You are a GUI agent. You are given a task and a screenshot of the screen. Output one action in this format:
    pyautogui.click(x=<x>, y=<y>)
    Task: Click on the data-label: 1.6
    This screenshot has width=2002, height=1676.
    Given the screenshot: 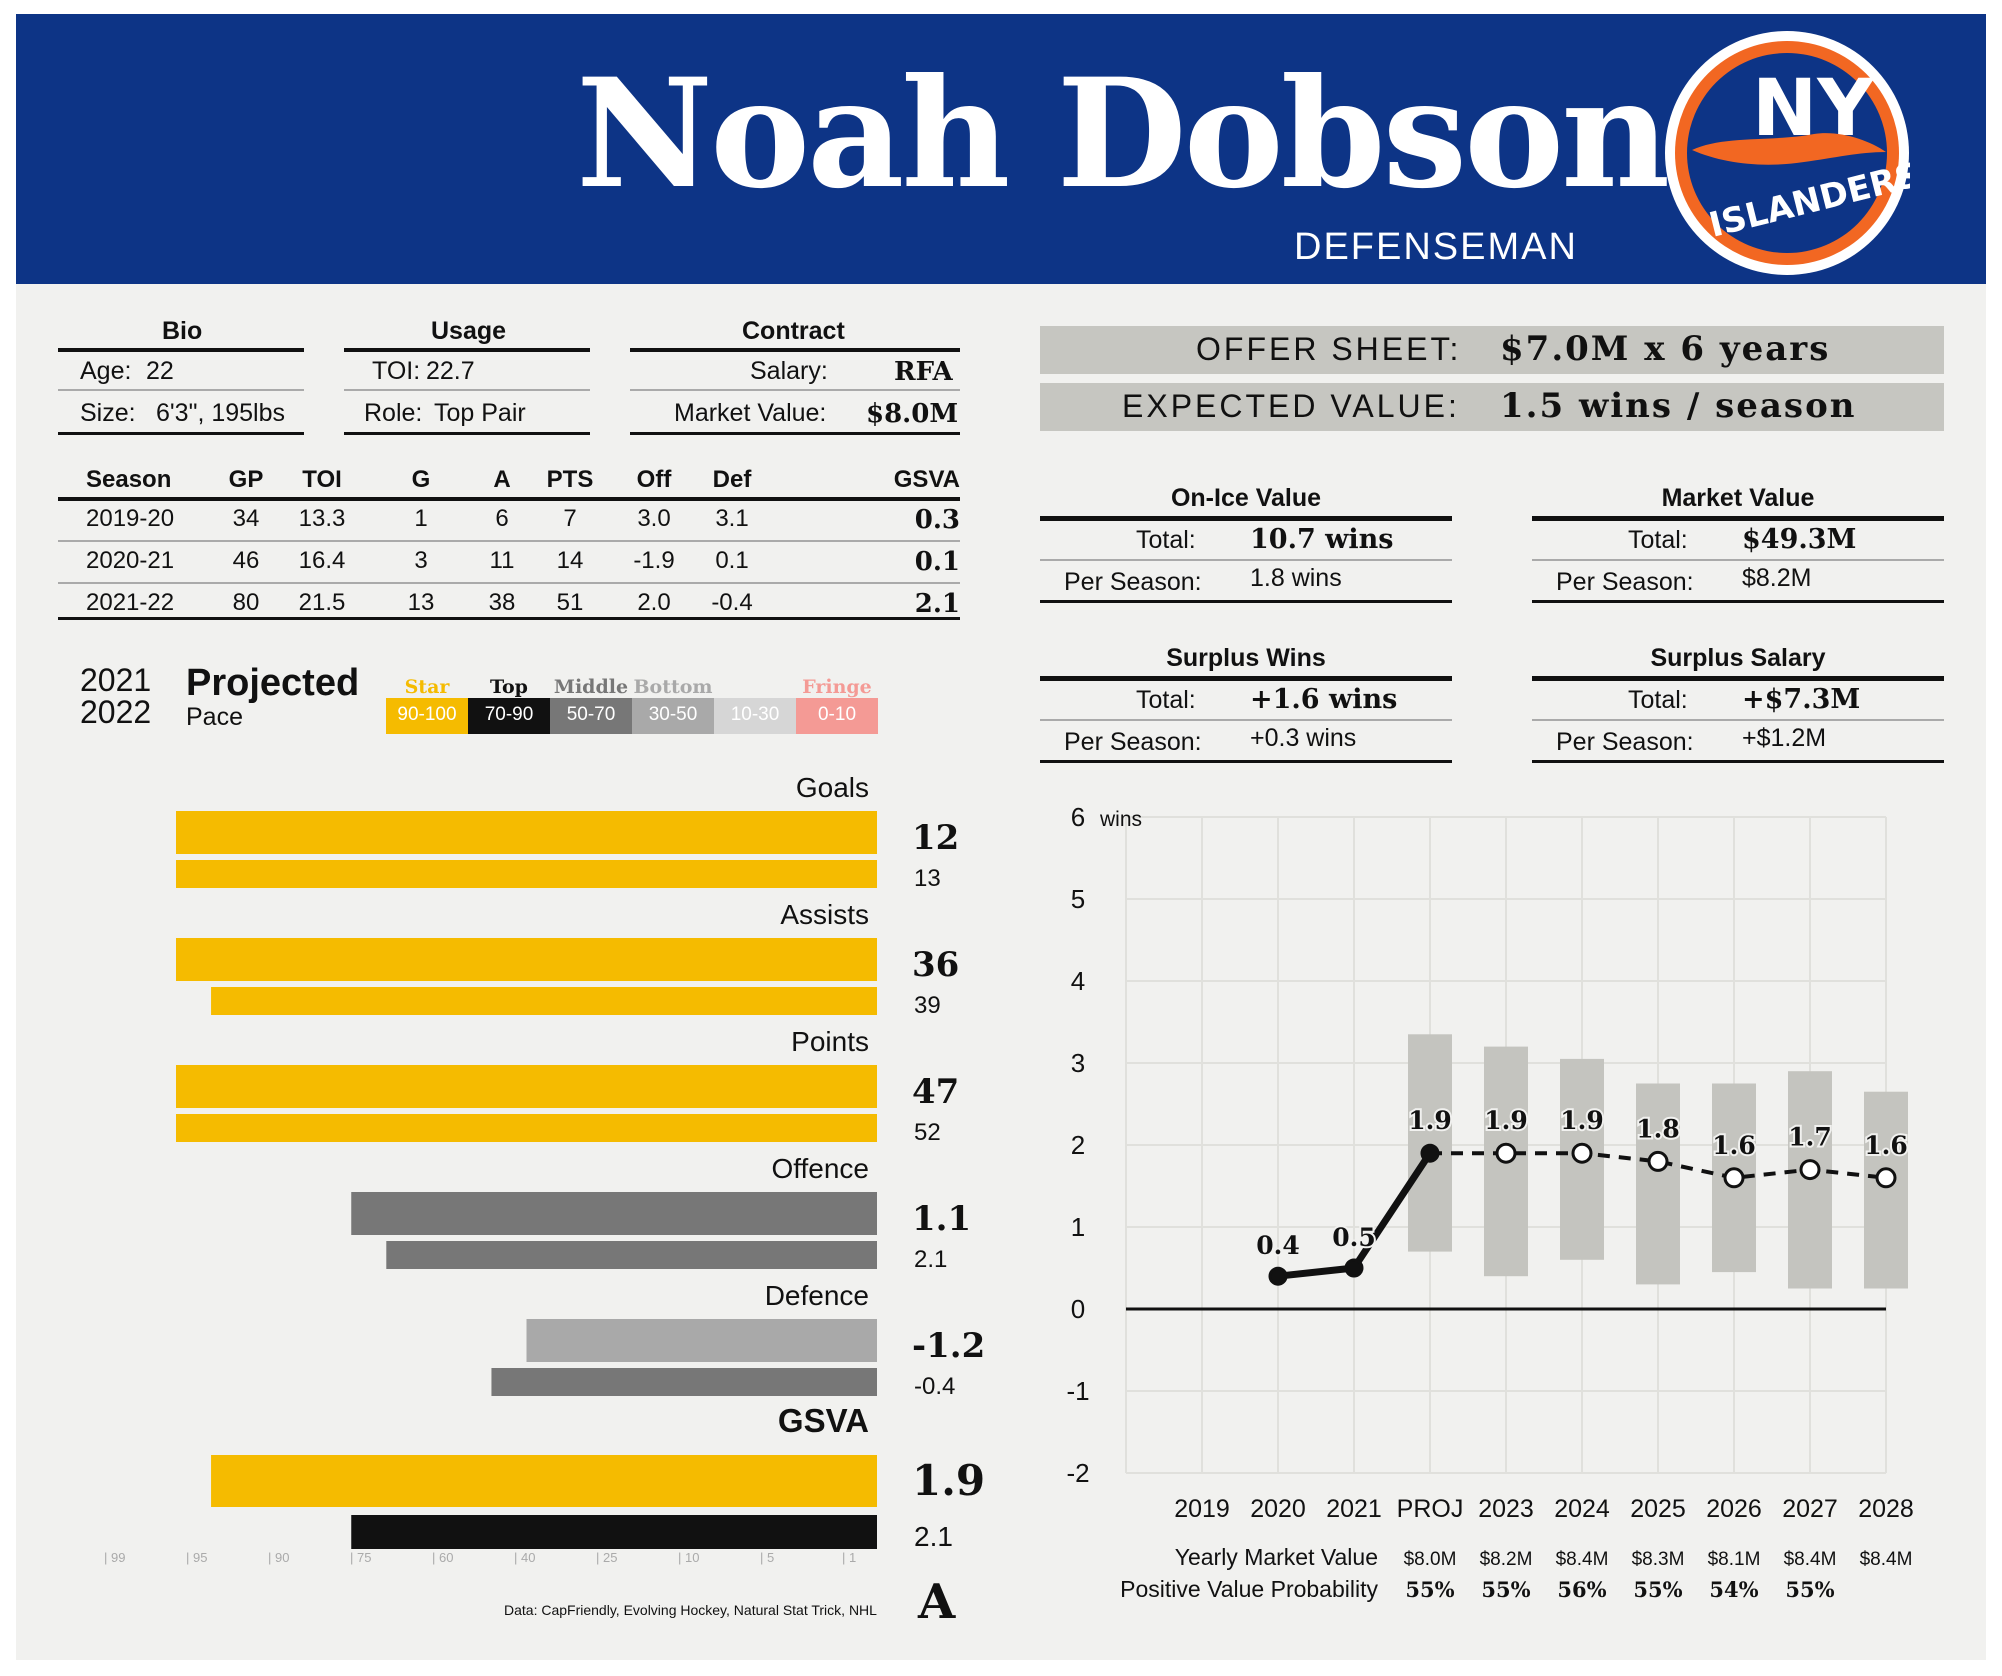 What is the action you would take?
    pyautogui.click(x=1734, y=1145)
    